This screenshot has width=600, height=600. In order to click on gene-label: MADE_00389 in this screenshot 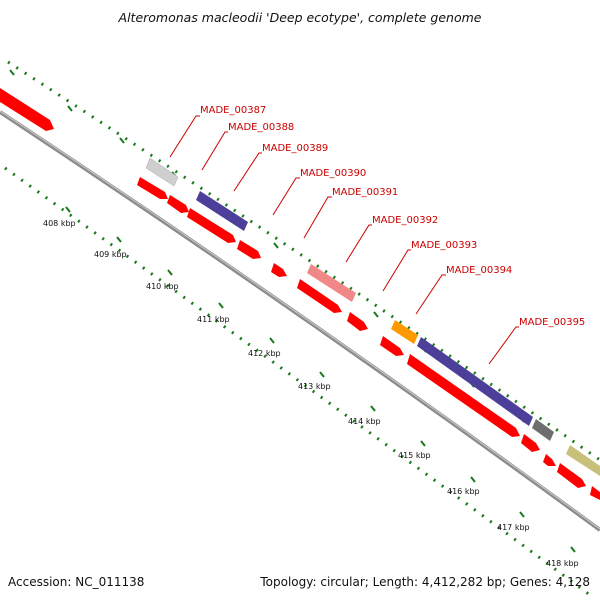, I will do `click(295, 148)`.